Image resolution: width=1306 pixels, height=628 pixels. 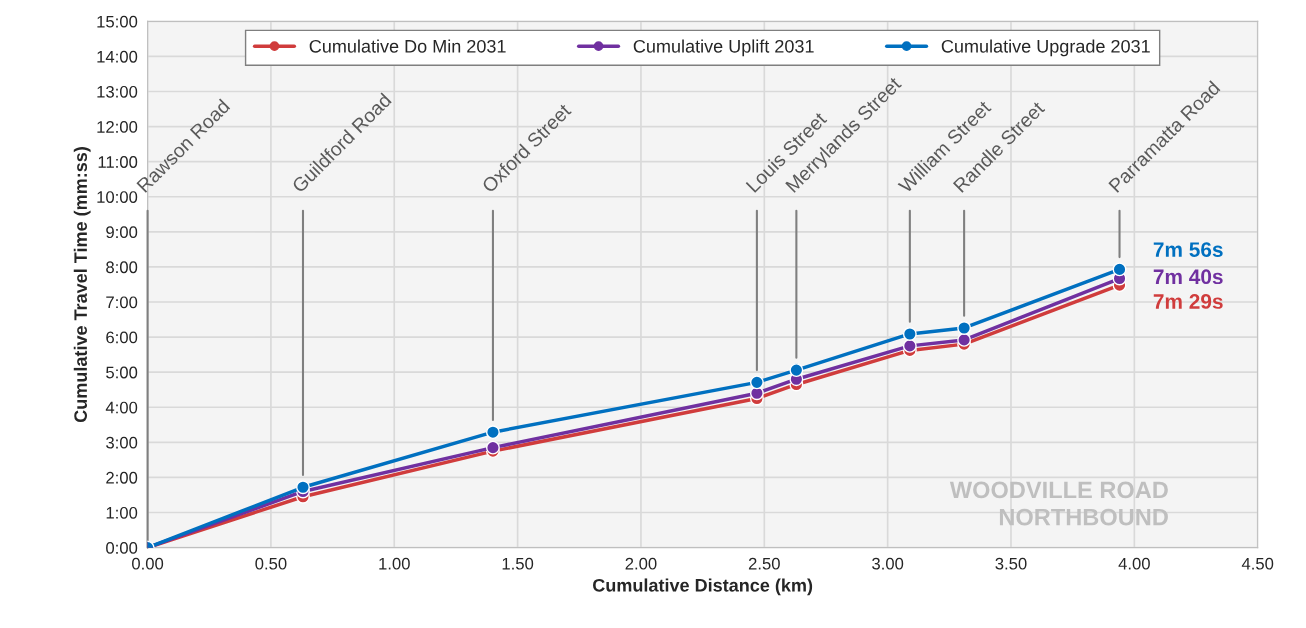 I want to click on y-tick-label: 1:00, so click(x=122, y=512).